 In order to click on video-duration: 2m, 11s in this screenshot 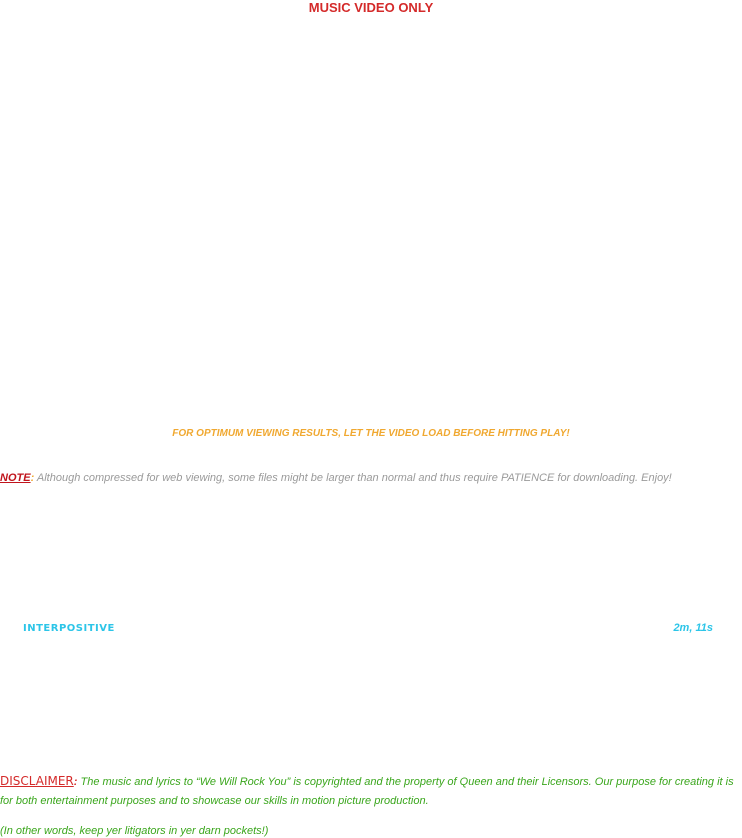, I will do `click(693, 628)`.